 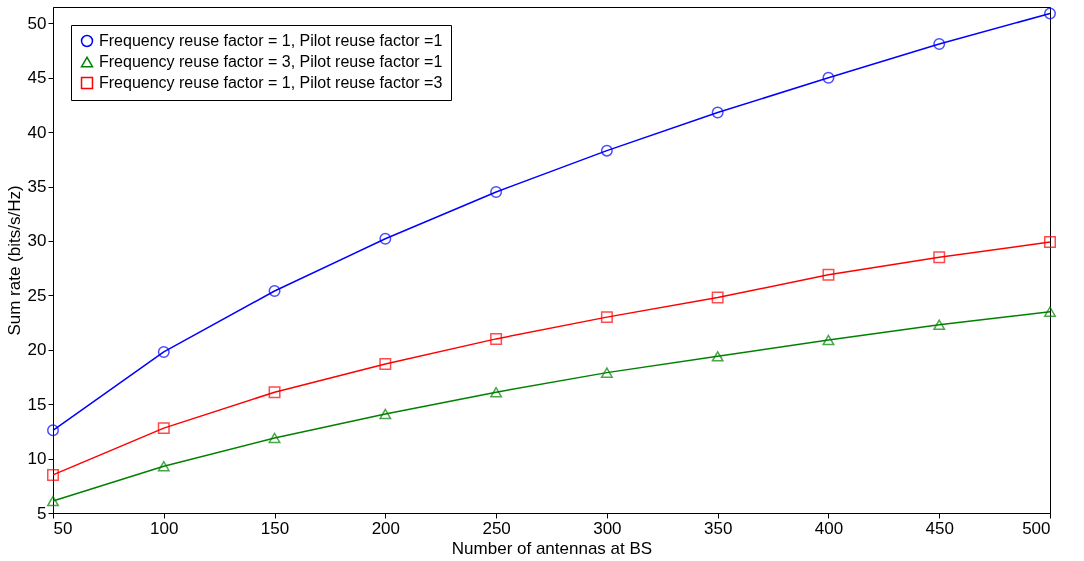 I want to click on y-tick-label: 50, so click(x=37, y=23).